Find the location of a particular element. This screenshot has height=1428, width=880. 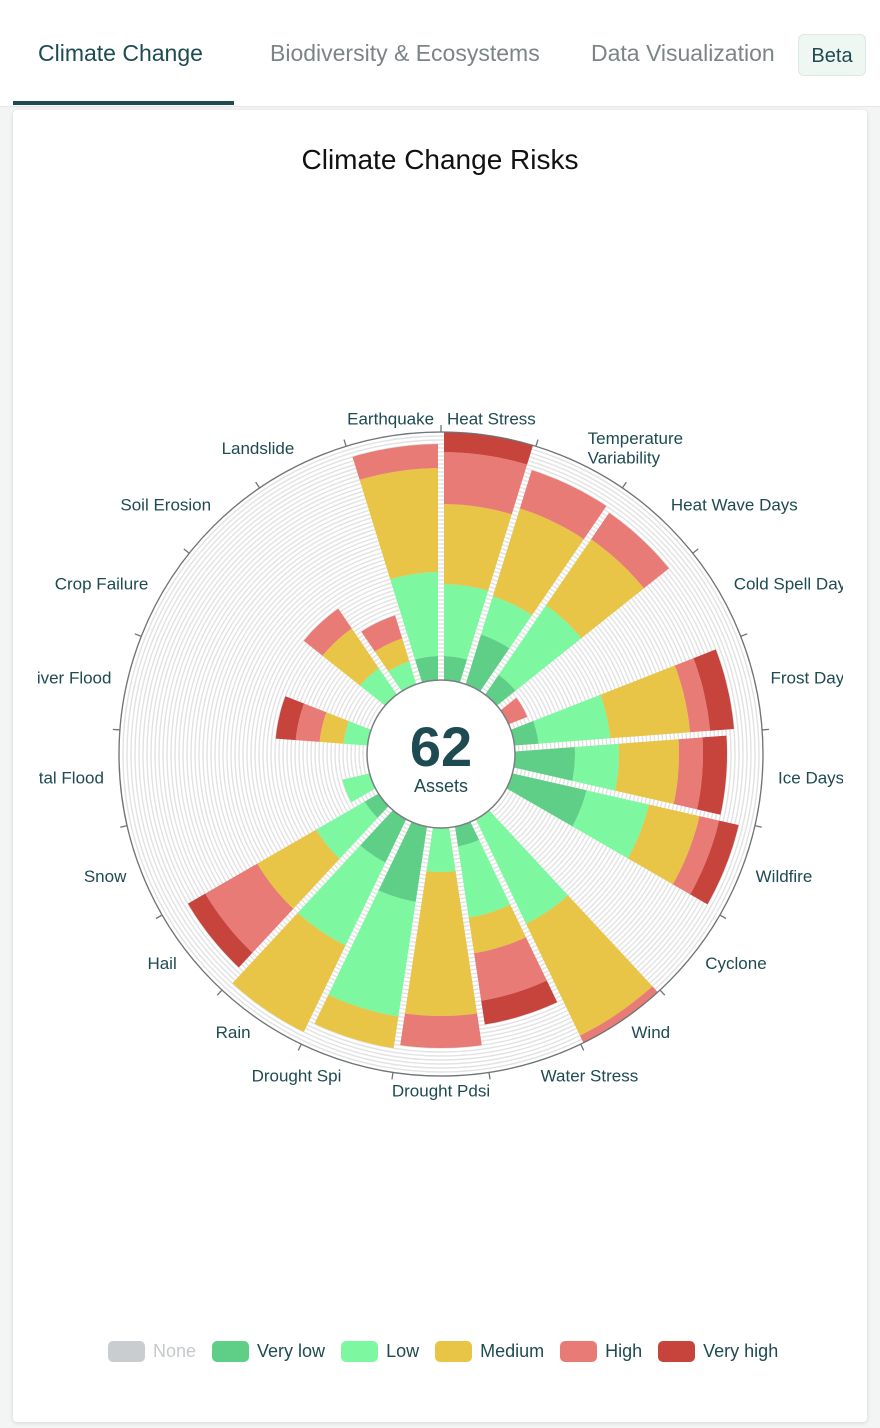

bar-heat-wave-days-low is located at coordinates (540, 648).